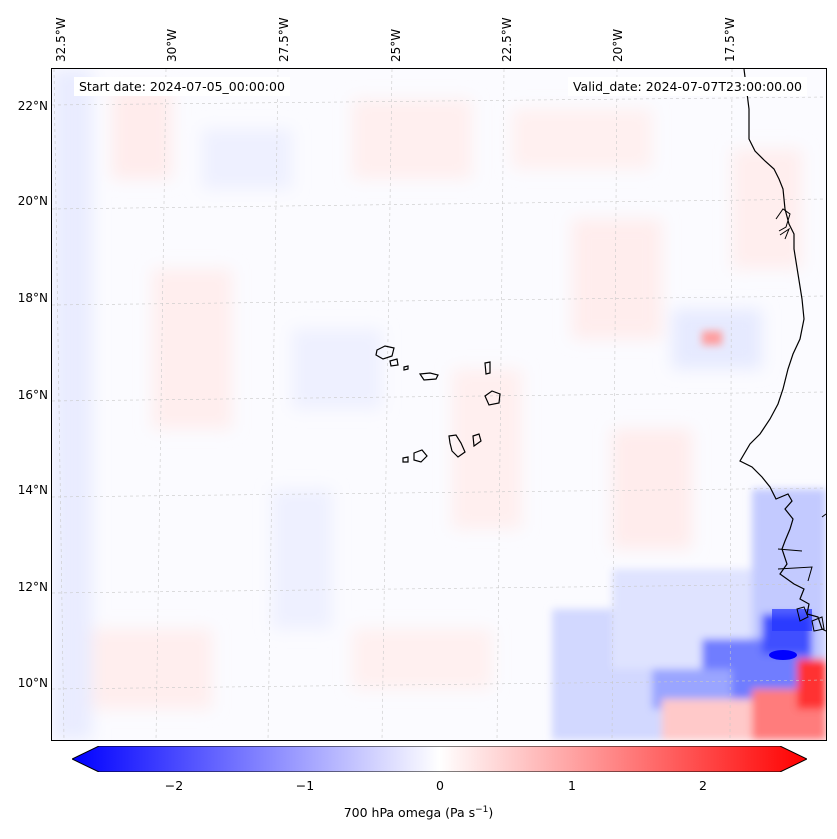 Image resolution: width=837 pixels, height=839 pixels. I want to click on lon-label-27-5w: 27.5°W, so click(284, 39).